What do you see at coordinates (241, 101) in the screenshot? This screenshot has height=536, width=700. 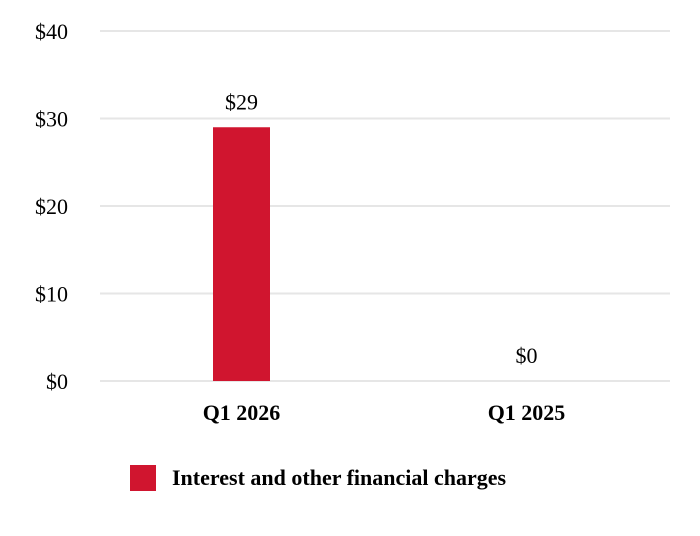 I see `data-label: $29` at bounding box center [241, 101].